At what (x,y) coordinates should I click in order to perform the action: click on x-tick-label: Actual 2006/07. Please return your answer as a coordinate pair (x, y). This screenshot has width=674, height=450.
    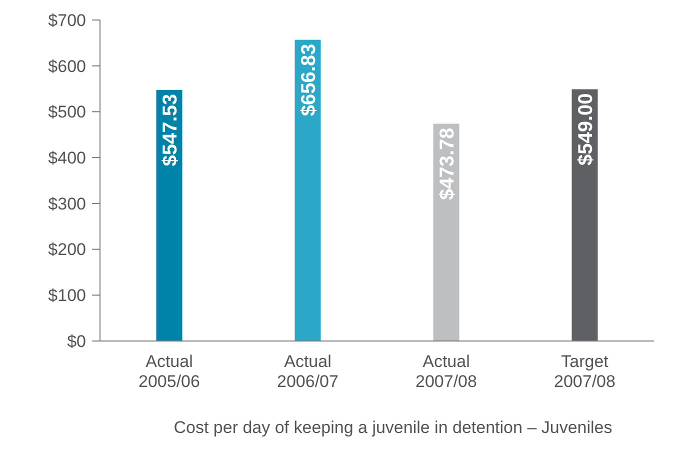
    Looking at the image, I should click on (307, 371).